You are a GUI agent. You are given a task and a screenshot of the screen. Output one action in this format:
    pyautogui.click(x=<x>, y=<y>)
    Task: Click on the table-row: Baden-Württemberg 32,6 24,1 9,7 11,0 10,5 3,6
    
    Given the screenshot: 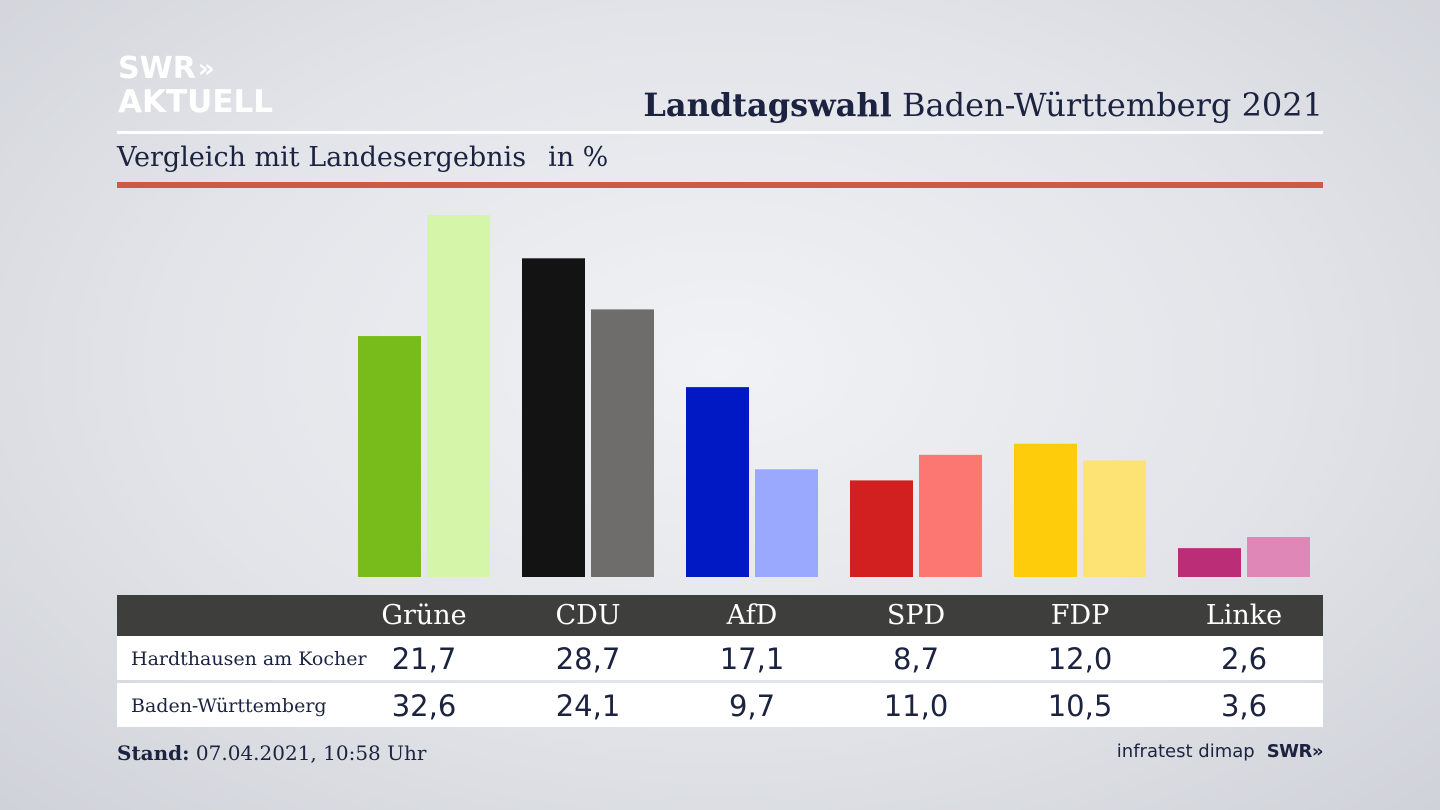 What is the action you would take?
    pyautogui.click(x=720, y=705)
    